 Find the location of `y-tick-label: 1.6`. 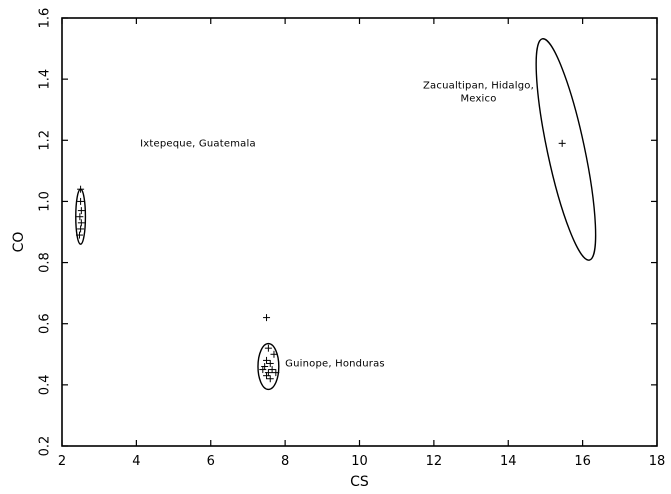

y-tick-label: 1.6 is located at coordinates (45, 18).